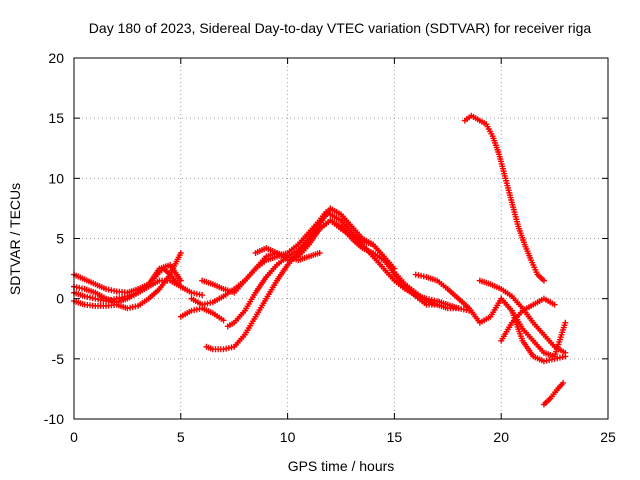 Image resolution: width=640 pixels, height=480 pixels. What do you see at coordinates (501, 437) in the screenshot?
I see `x-tick-label: 20` at bounding box center [501, 437].